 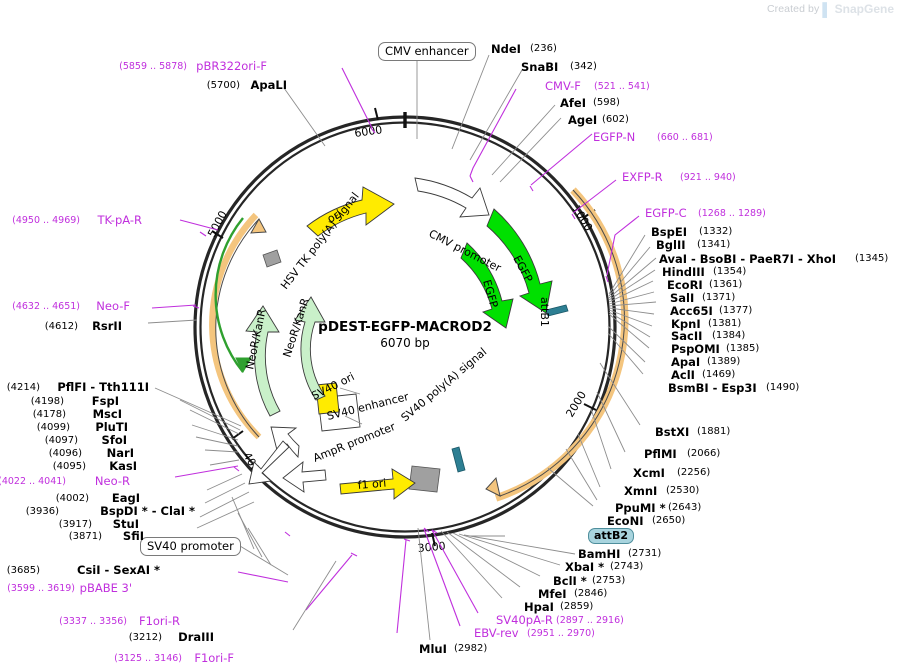 I want to click on feature-label-sv40-promoter: SV40 promoter, so click(x=190, y=546).